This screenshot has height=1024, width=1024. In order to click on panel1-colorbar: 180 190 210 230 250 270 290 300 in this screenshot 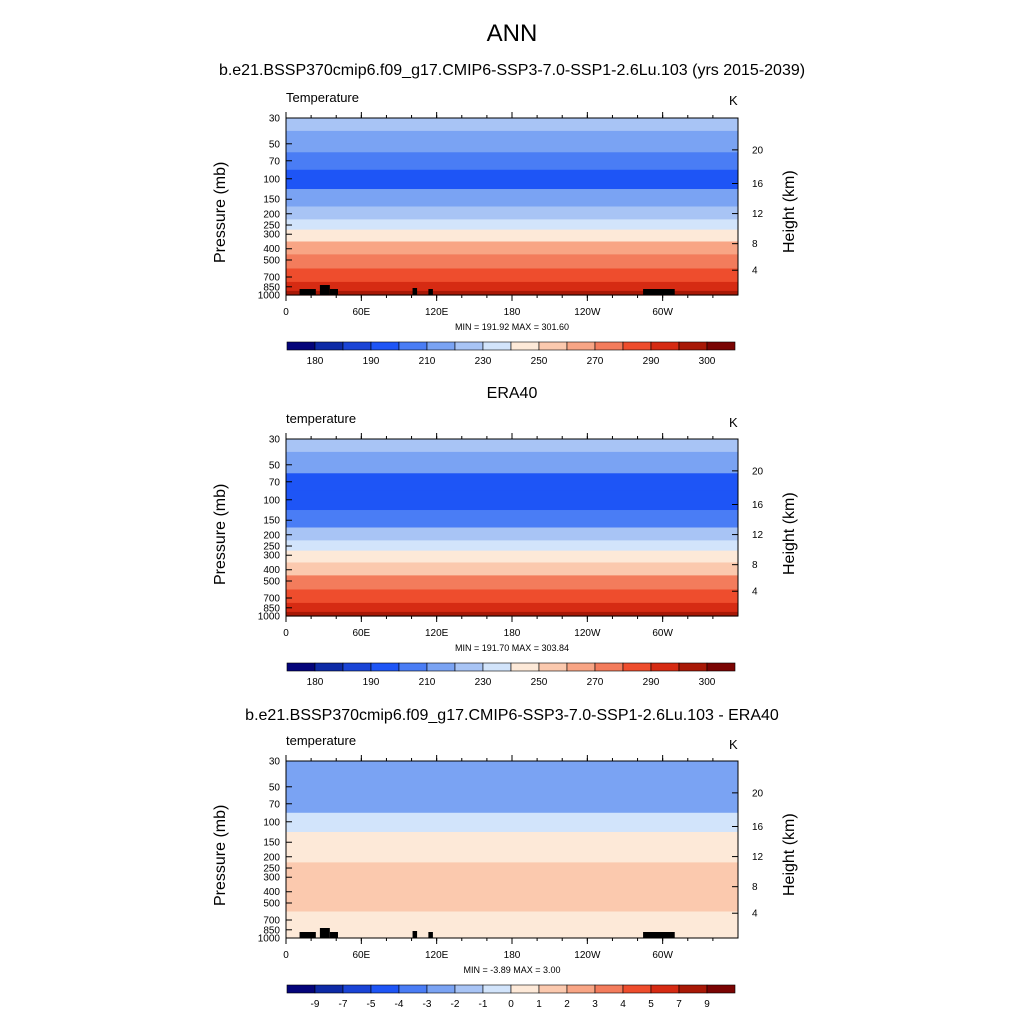, I will do `click(511, 354)`.